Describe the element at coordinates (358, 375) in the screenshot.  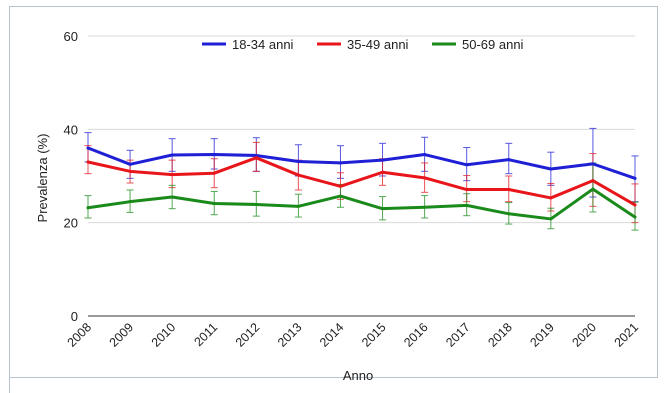
I see `x-axis-label: Anno` at that location.